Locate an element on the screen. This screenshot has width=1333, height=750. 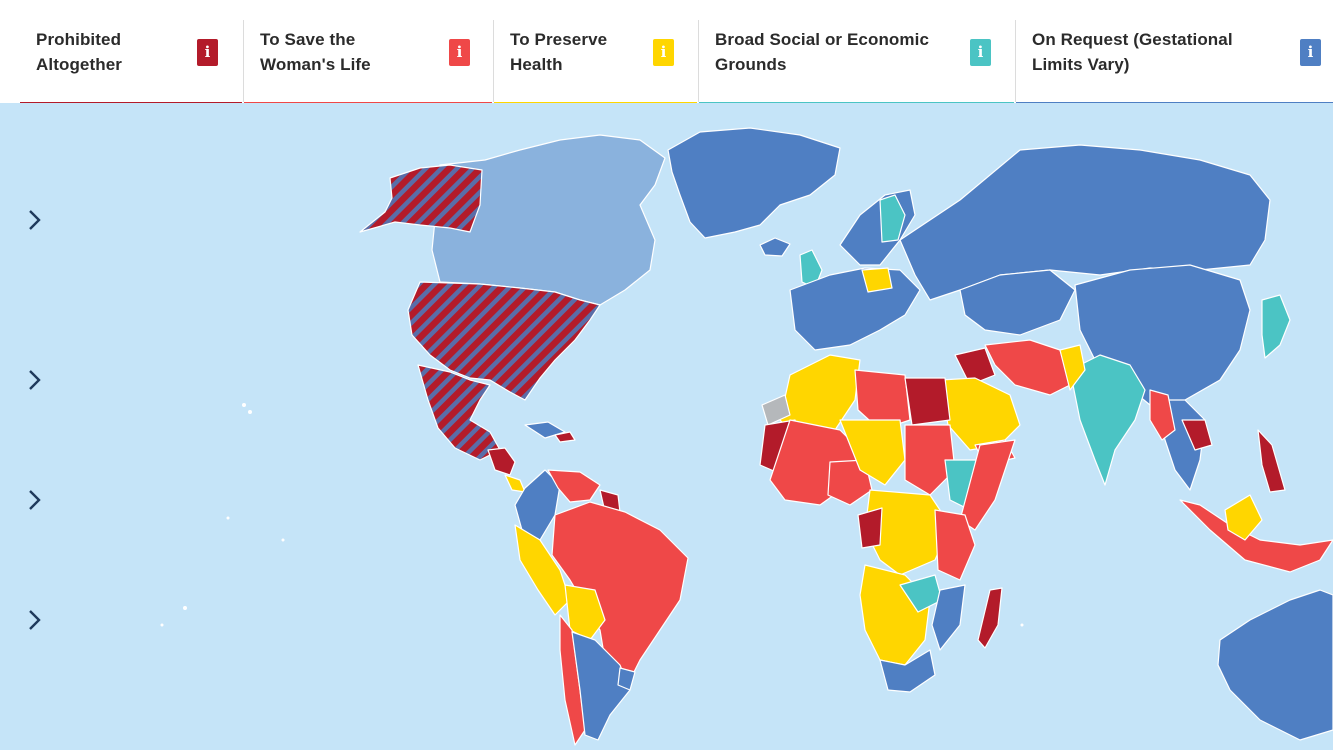
legend-label-prohibited: Prohibited Altogether is located at coordinates (79, 52).